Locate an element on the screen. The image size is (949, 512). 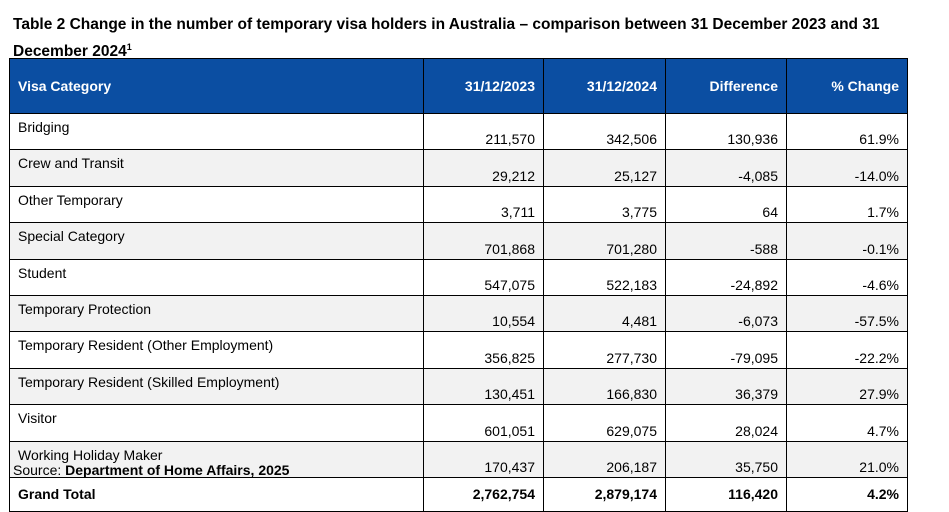
visa-category-cell: Working Holiday Maker is located at coordinates (216, 459).